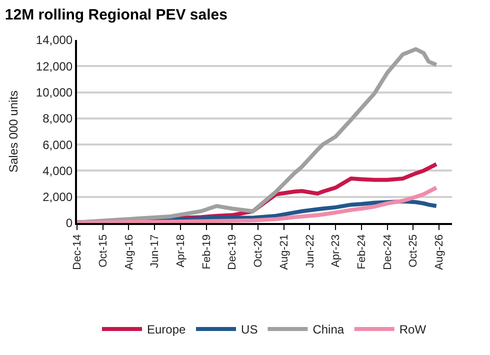 This screenshot has width=490, height=355. Describe the element at coordinates (54, 92) in the screenshot. I see `y-tick-label: 10,000` at that location.